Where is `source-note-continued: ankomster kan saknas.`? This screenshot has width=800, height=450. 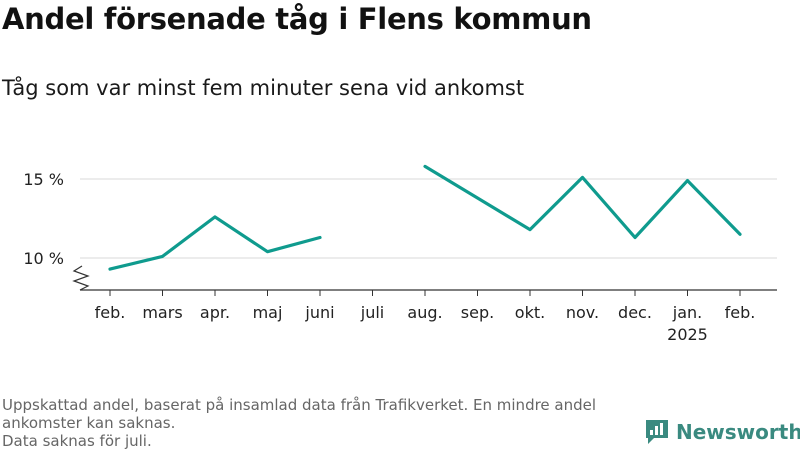
source-note-continued: ankomster kan saknas. is located at coordinates (89, 423).